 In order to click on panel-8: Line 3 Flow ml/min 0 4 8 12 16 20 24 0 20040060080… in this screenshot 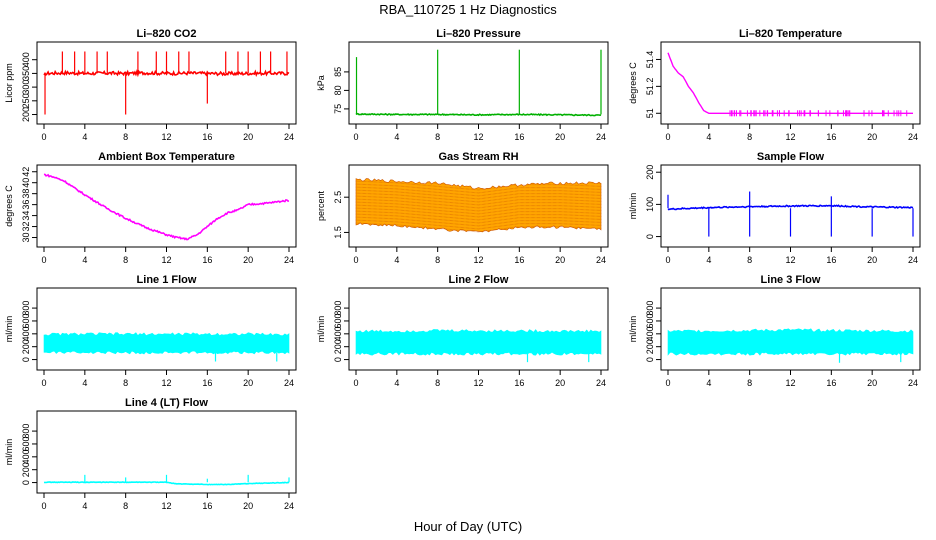, I will do `click(774, 331)`.